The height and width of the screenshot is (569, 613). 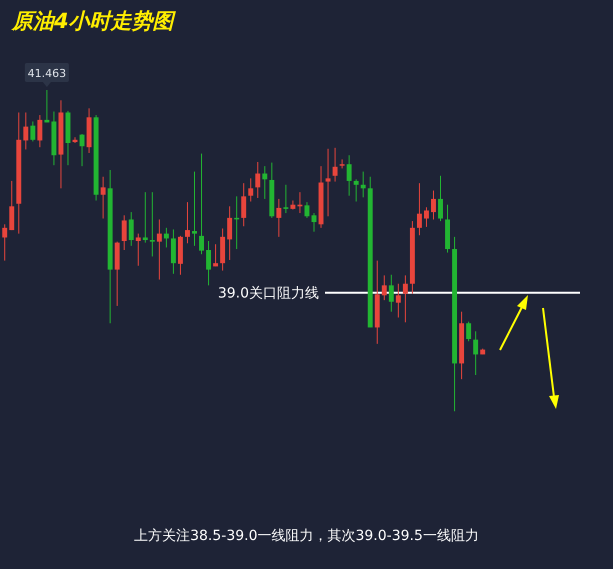 I want to click on annotation: 上方关注38.5-39.0一线阻力，其次39.0-39.5一线阻力, so click(x=306, y=536).